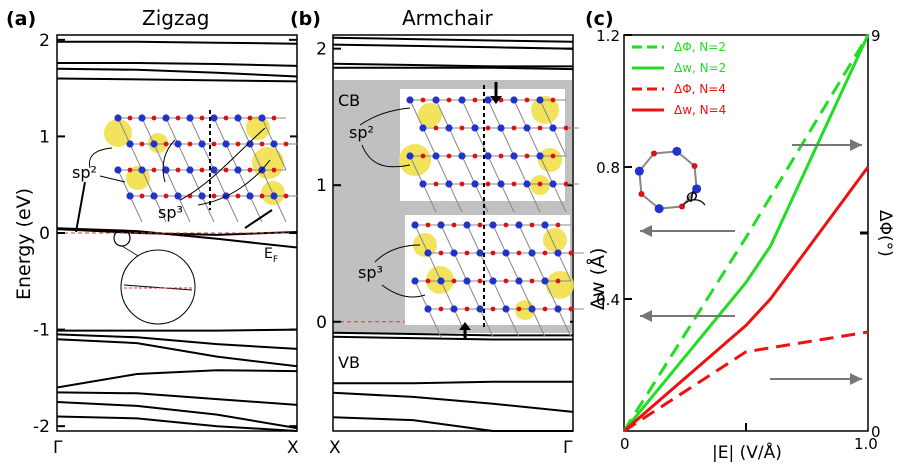 Image resolution: width=898 pixels, height=466 pixels. Describe the element at coordinates (335, 448) in the screenshot. I see `x-tick-label: X` at that location.